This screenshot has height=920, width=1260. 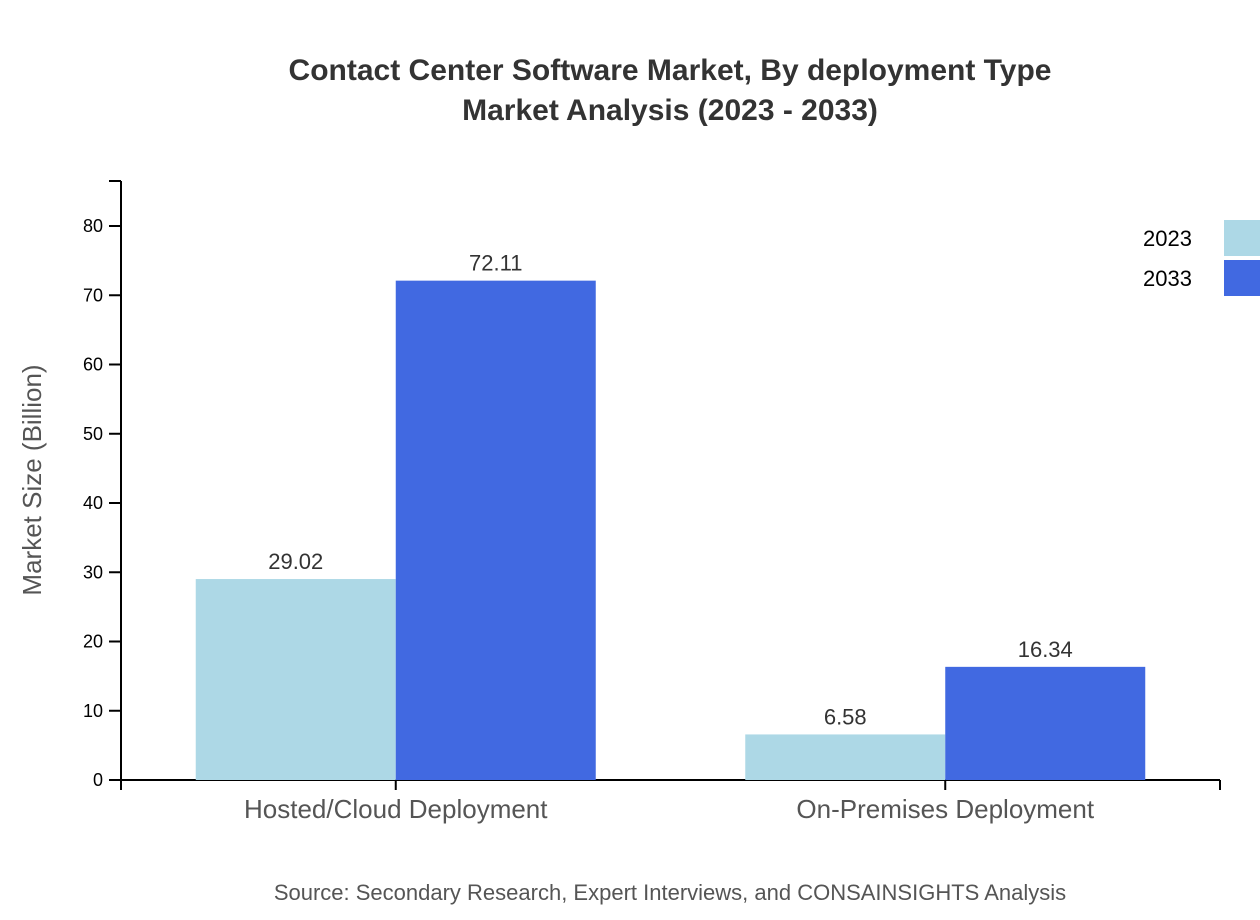 I want to click on y-tick-label: 10, so click(x=93, y=711).